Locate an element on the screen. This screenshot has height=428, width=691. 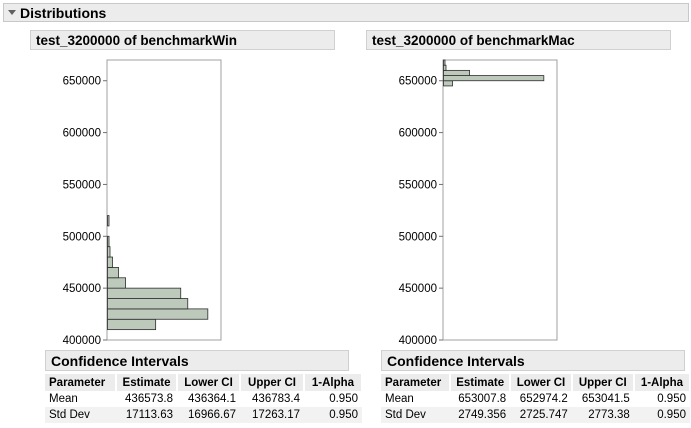
cell: 2773.38 is located at coordinates (602, 415).